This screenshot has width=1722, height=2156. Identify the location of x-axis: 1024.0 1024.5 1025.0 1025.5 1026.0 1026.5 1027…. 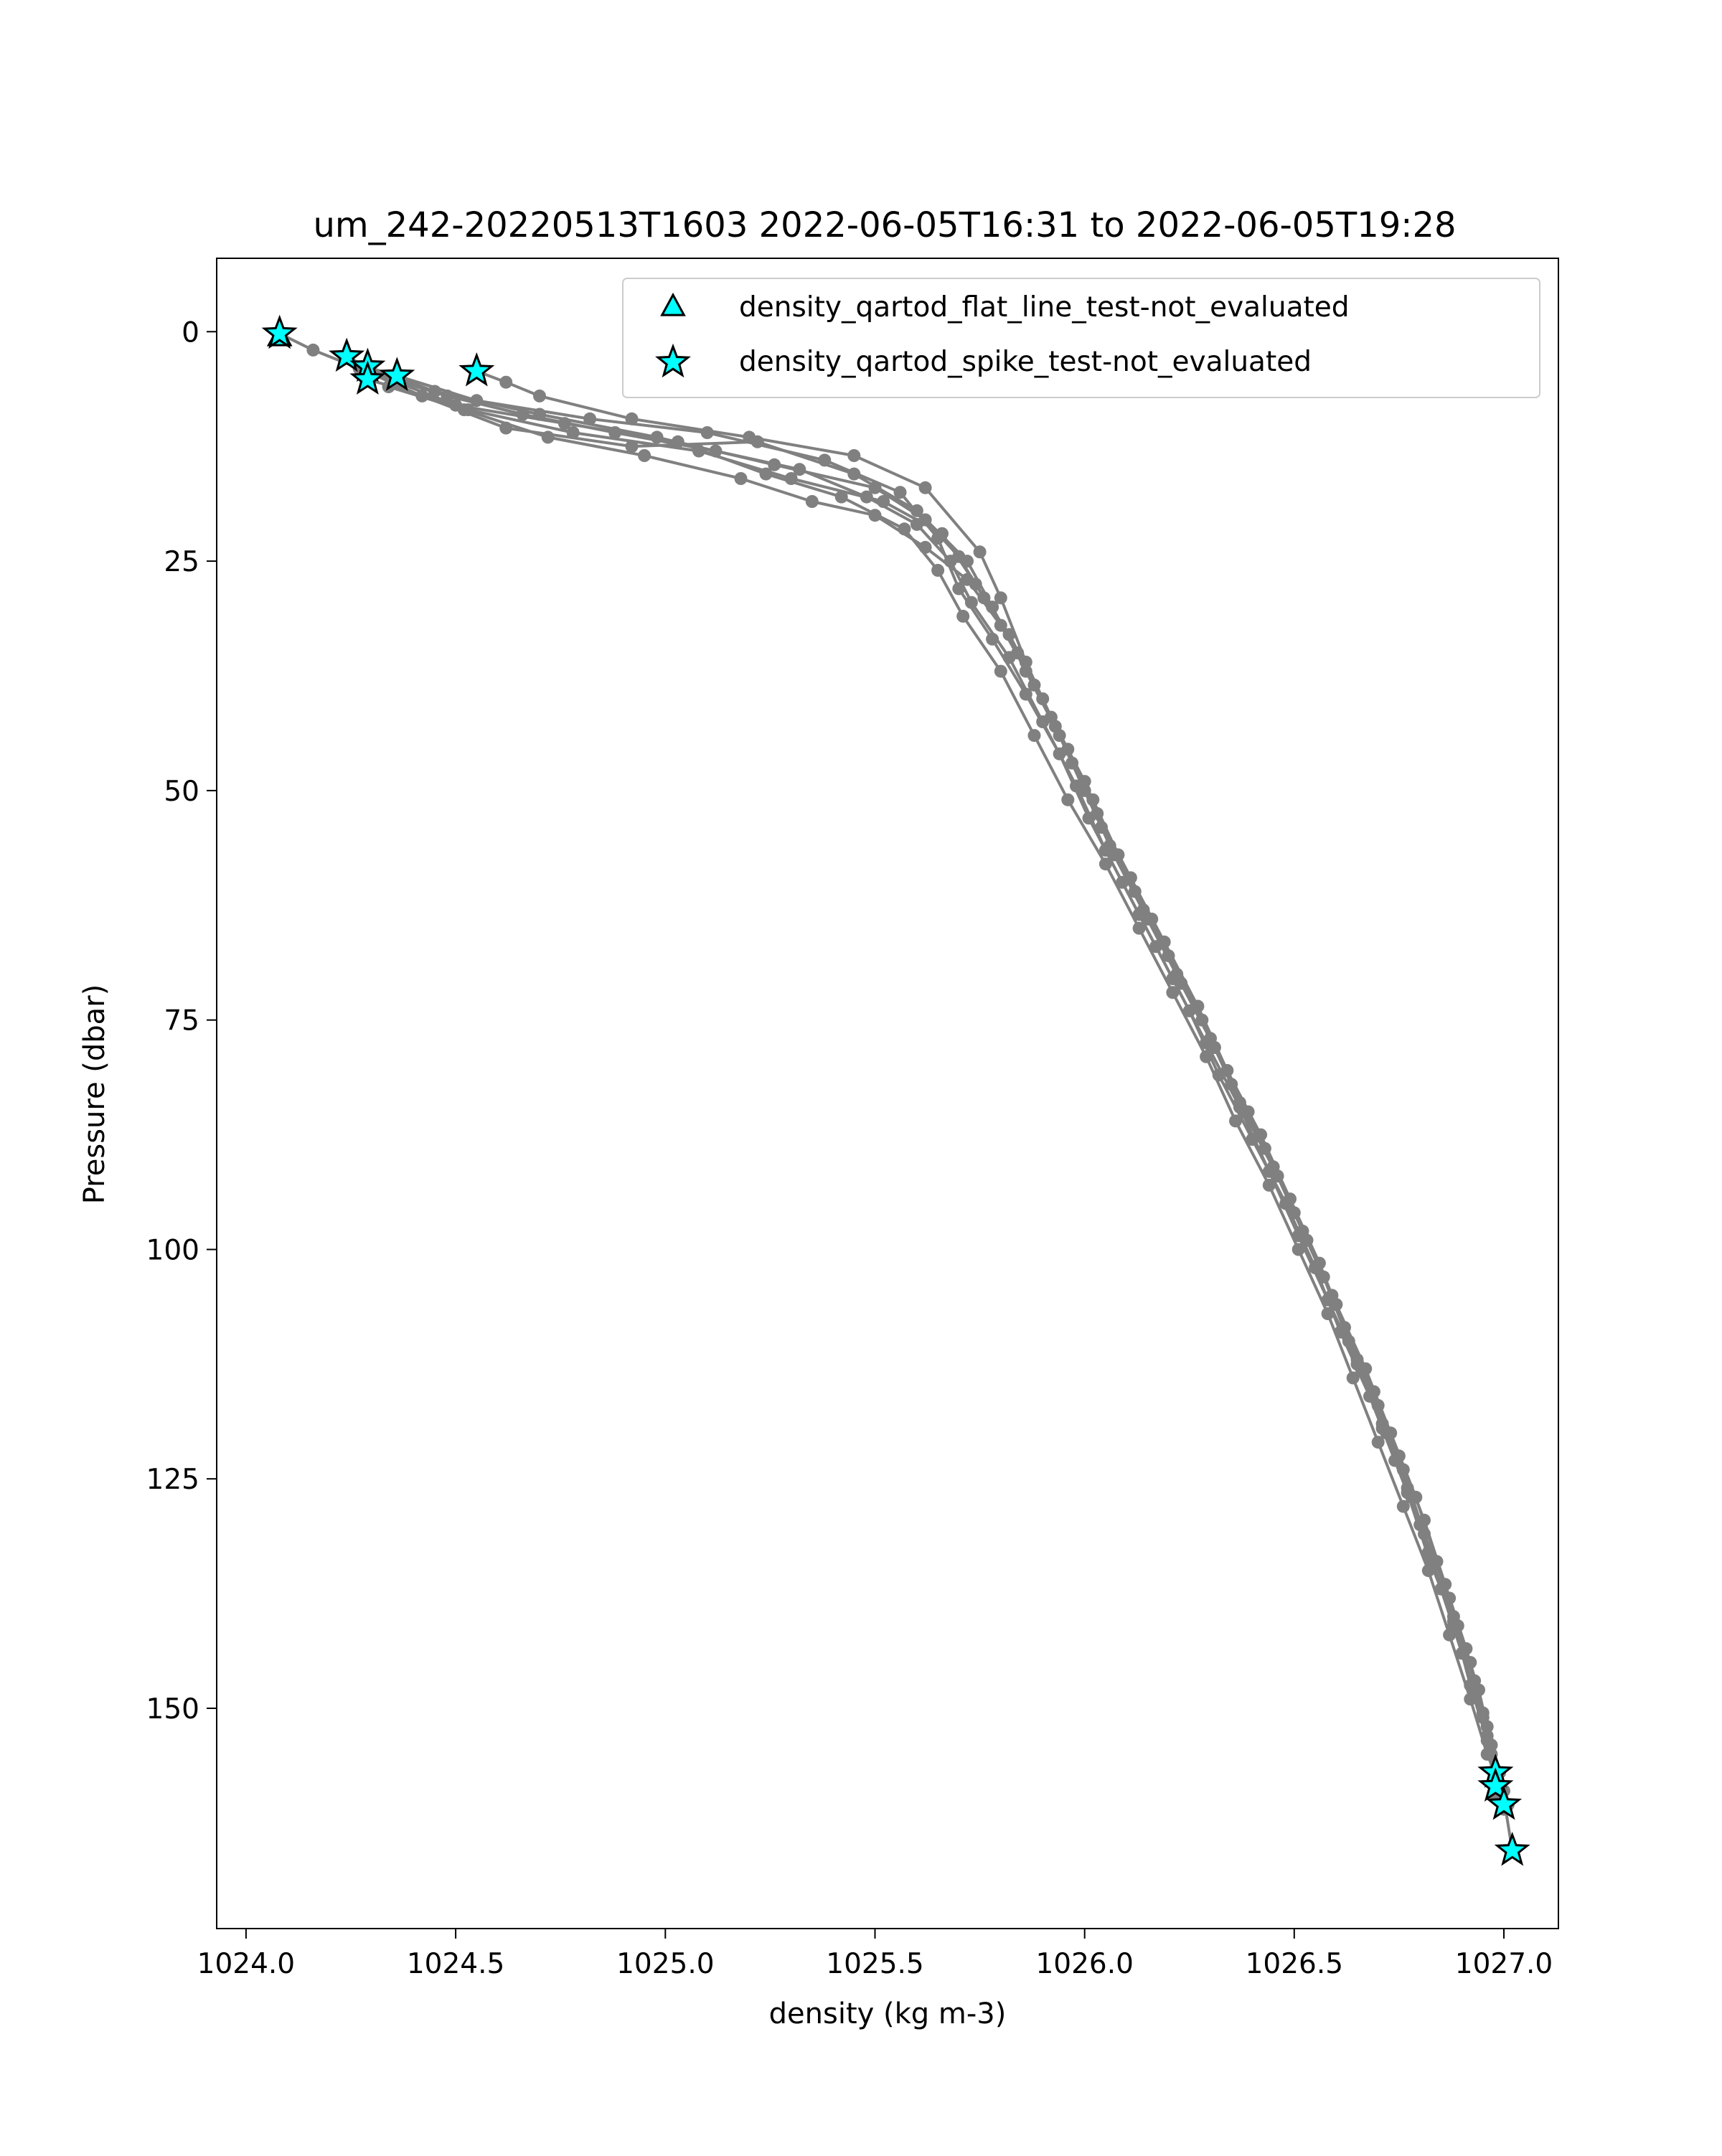
(875, 1955).